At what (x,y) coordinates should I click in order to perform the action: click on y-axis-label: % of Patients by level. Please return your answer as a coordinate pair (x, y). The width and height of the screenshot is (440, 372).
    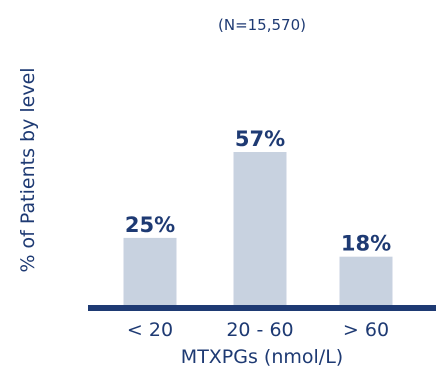
    Looking at the image, I should click on (28, 169).